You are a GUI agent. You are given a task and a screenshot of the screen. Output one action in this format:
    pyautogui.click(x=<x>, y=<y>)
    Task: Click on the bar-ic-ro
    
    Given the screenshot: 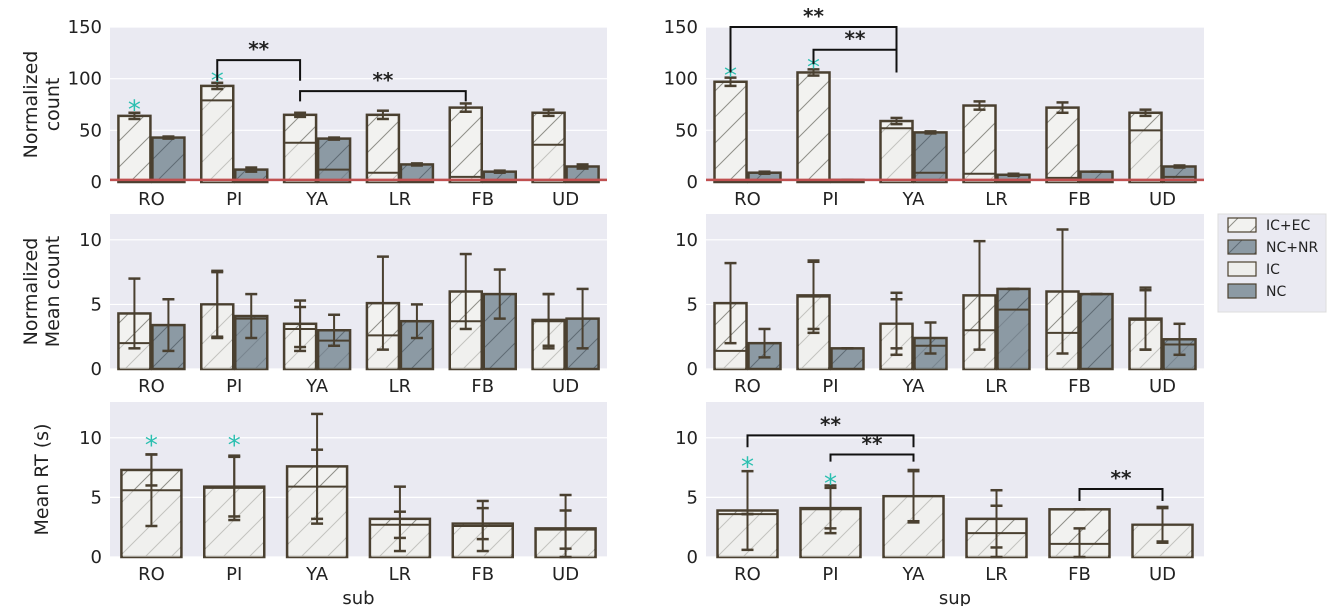 What is the action you would take?
    pyautogui.click(x=730, y=359)
    